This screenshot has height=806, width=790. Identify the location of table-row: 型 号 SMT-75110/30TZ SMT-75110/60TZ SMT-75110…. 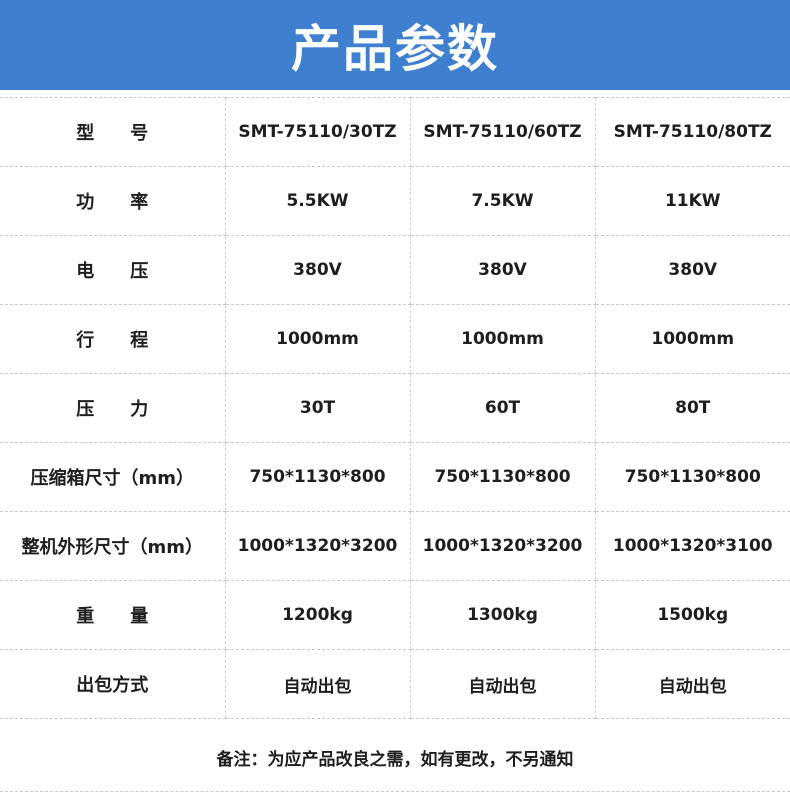
(395, 132).